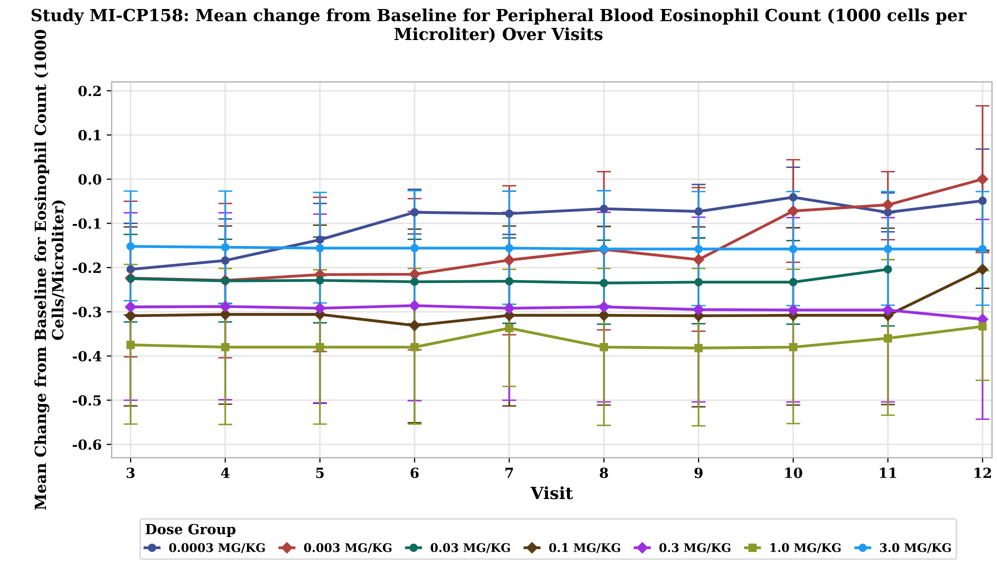 The width and height of the screenshot is (997, 565). What do you see at coordinates (225, 473) in the screenshot?
I see `x-tick-label: 4` at bounding box center [225, 473].